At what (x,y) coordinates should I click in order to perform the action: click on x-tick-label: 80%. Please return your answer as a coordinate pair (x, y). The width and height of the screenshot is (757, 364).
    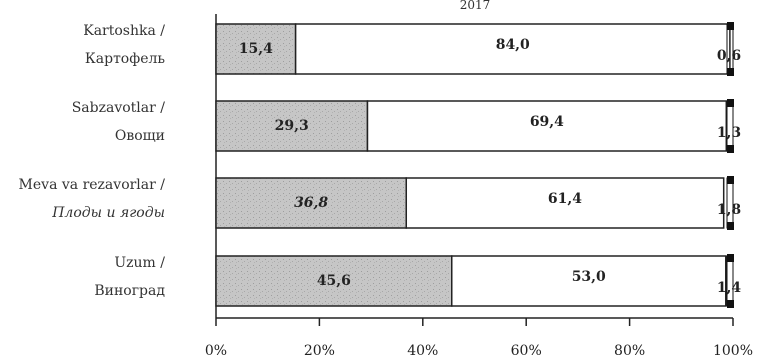
    Looking at the image, I should click on (629, 351).